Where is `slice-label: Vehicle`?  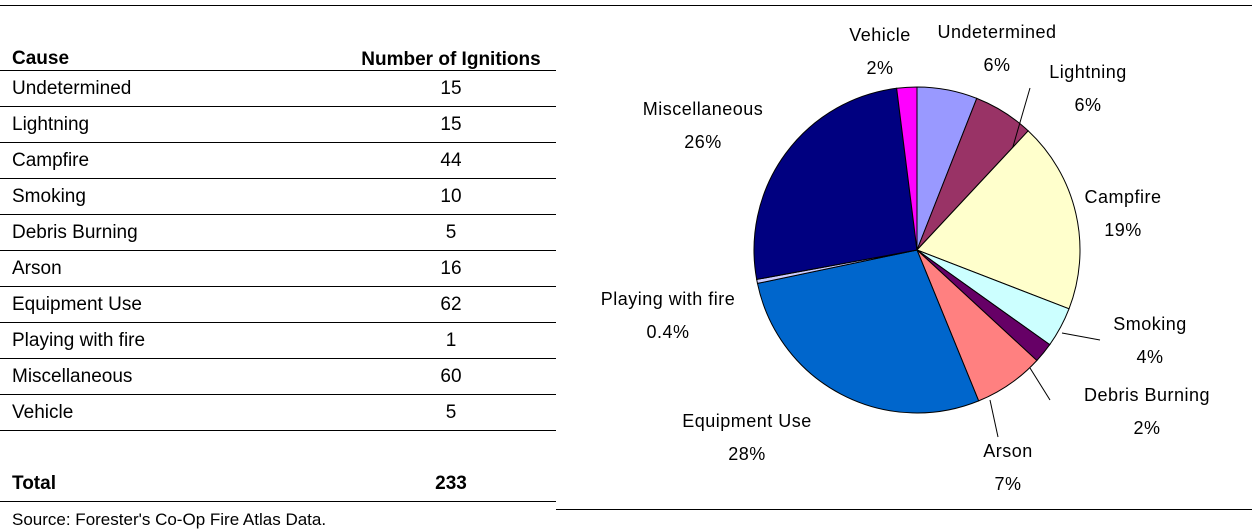 slice-label: Vehicle is located at coordinates (880, 35).